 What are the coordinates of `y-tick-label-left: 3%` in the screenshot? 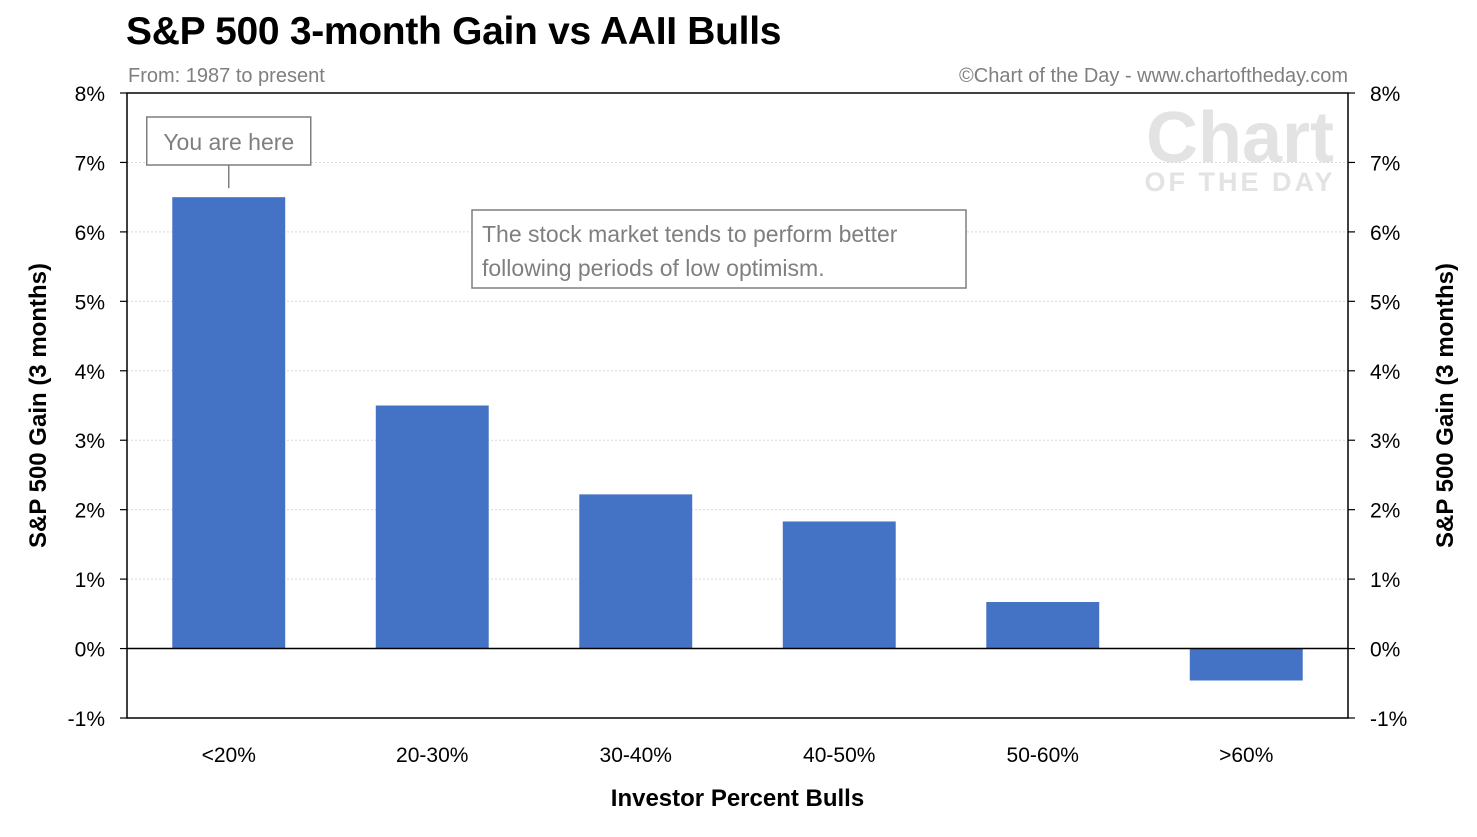 It's located at (90, 441).